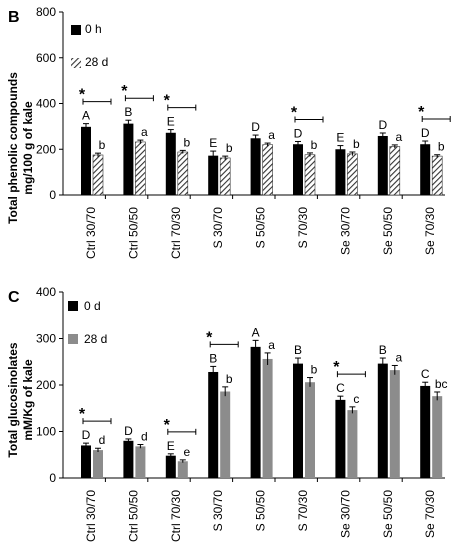 Image resolution: width=455 pixels, height=550 pixels. What do you see at coordinates (167, 101) in the screenshot?
I see `panel-b-sig-star-ctrl-70-30: *` at bounding box center [167, 101].